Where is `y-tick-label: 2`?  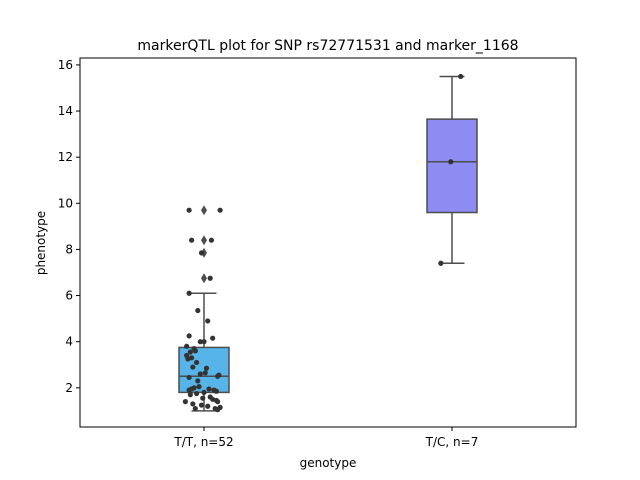 y-tick-label: 2 is located at coordinates (69, 388).